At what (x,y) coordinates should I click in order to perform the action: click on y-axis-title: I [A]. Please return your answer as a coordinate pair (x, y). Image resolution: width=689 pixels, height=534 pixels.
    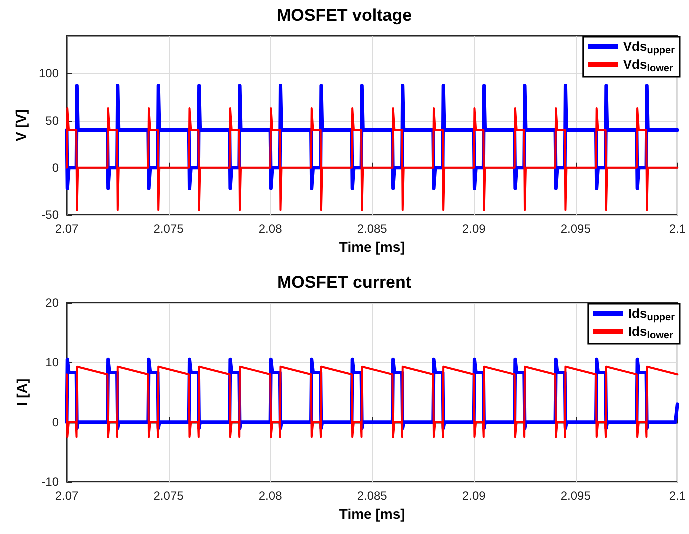
    Looking at the image, I should click on (22, 392).